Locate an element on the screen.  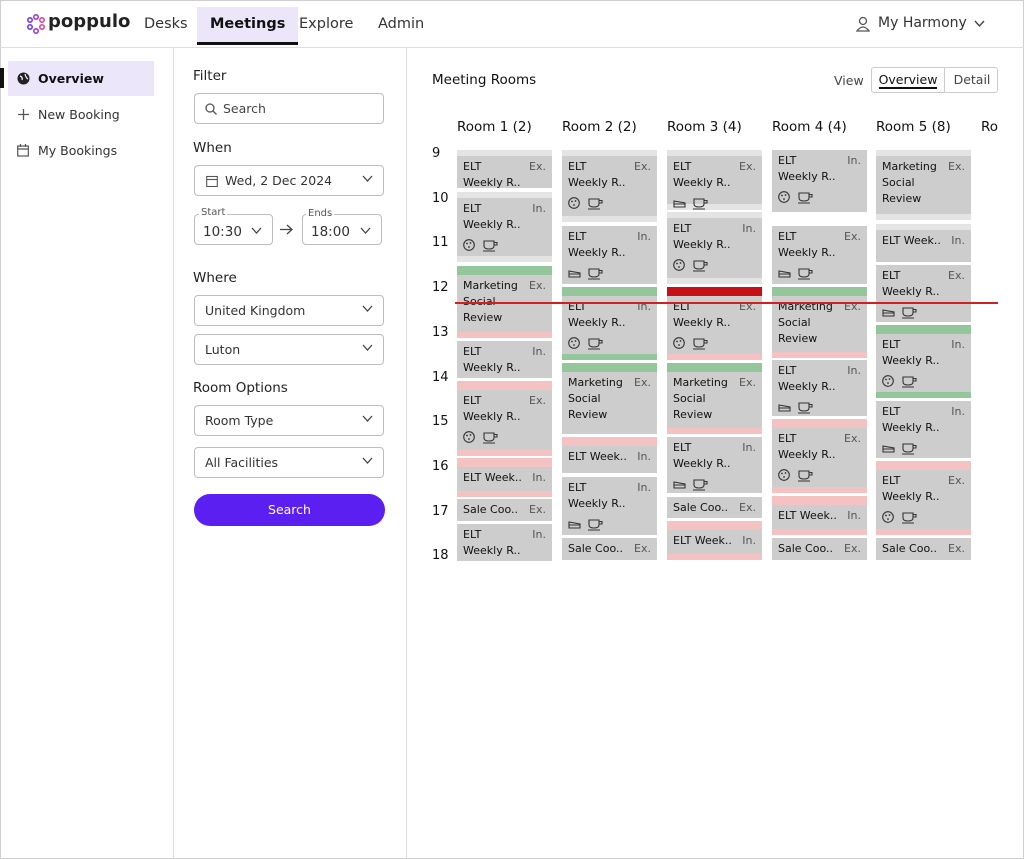
hour-label: 18 is located at coordinates (440, 556).